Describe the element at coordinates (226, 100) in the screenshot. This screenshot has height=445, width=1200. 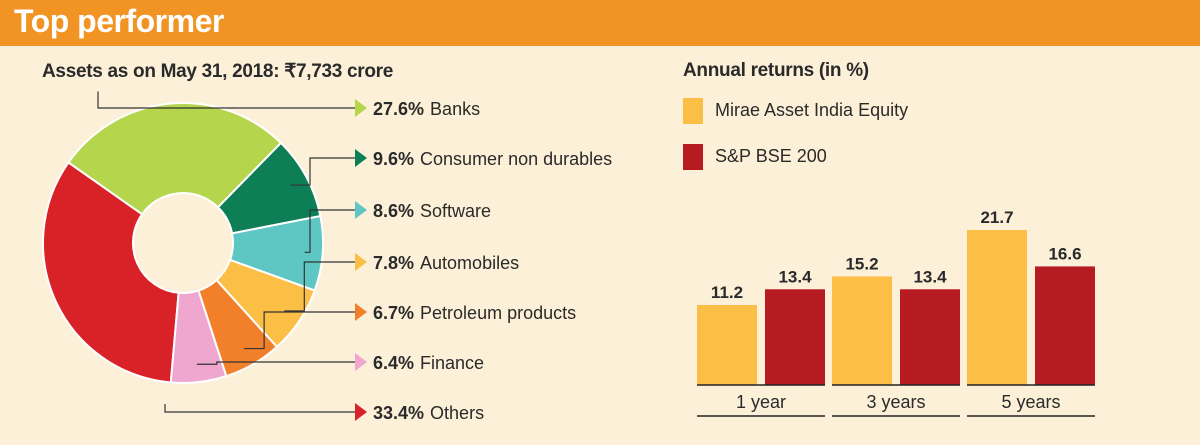
I see `leader-line-banks` at that location.